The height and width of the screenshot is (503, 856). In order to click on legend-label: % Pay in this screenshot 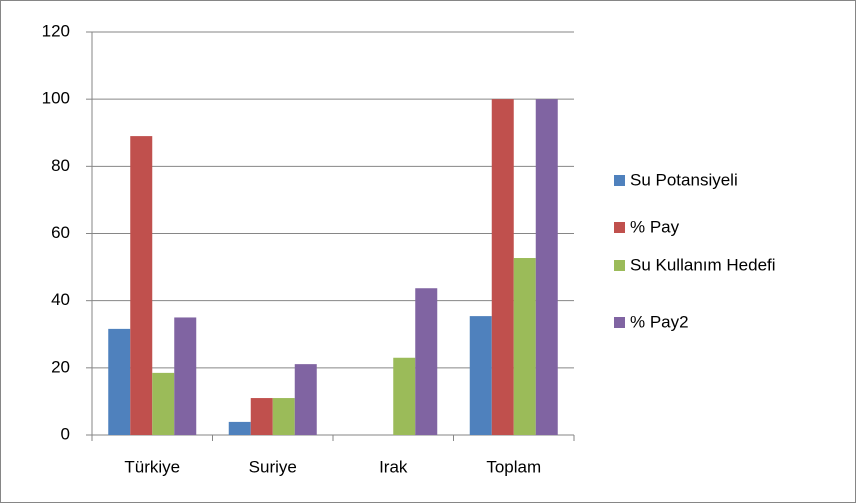, I will do `click(655, 226)`.